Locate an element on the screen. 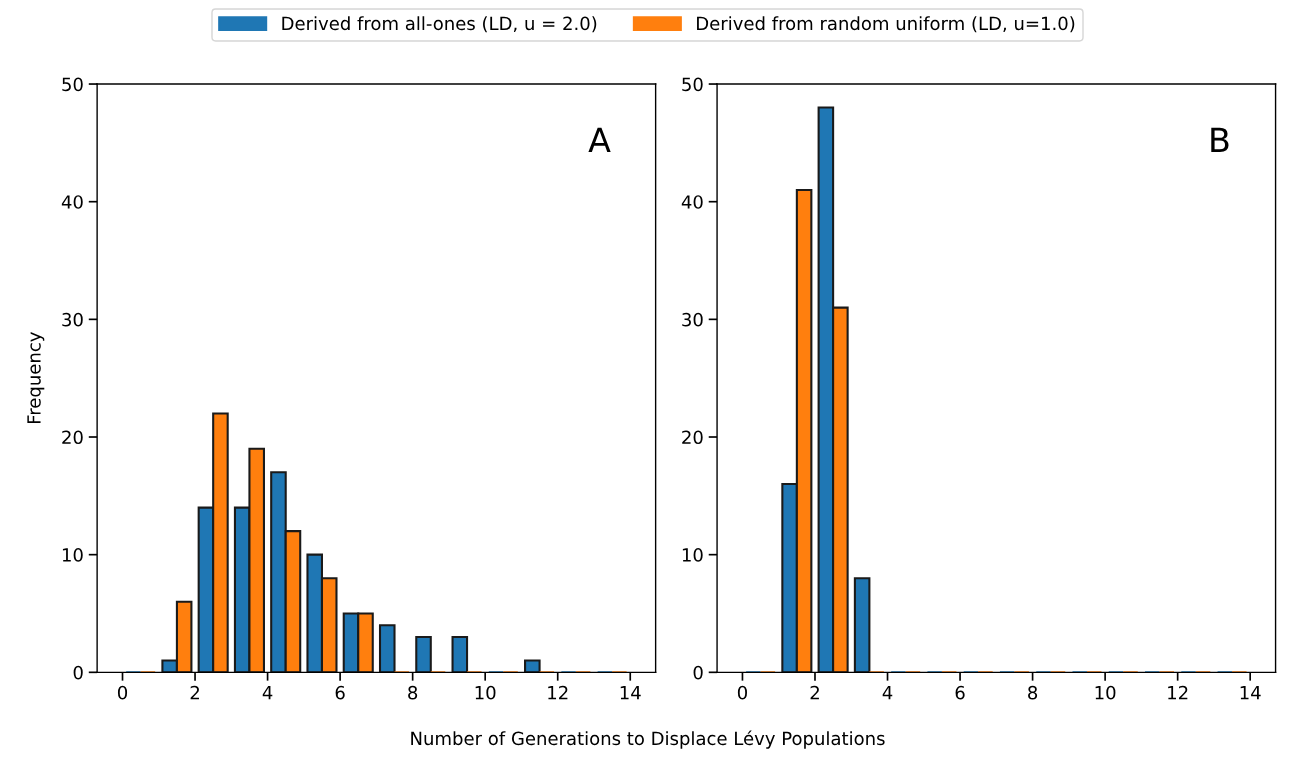 The height and width of the screenshot is (764, 1295). annotation: A is located at coordinates (599, 140).